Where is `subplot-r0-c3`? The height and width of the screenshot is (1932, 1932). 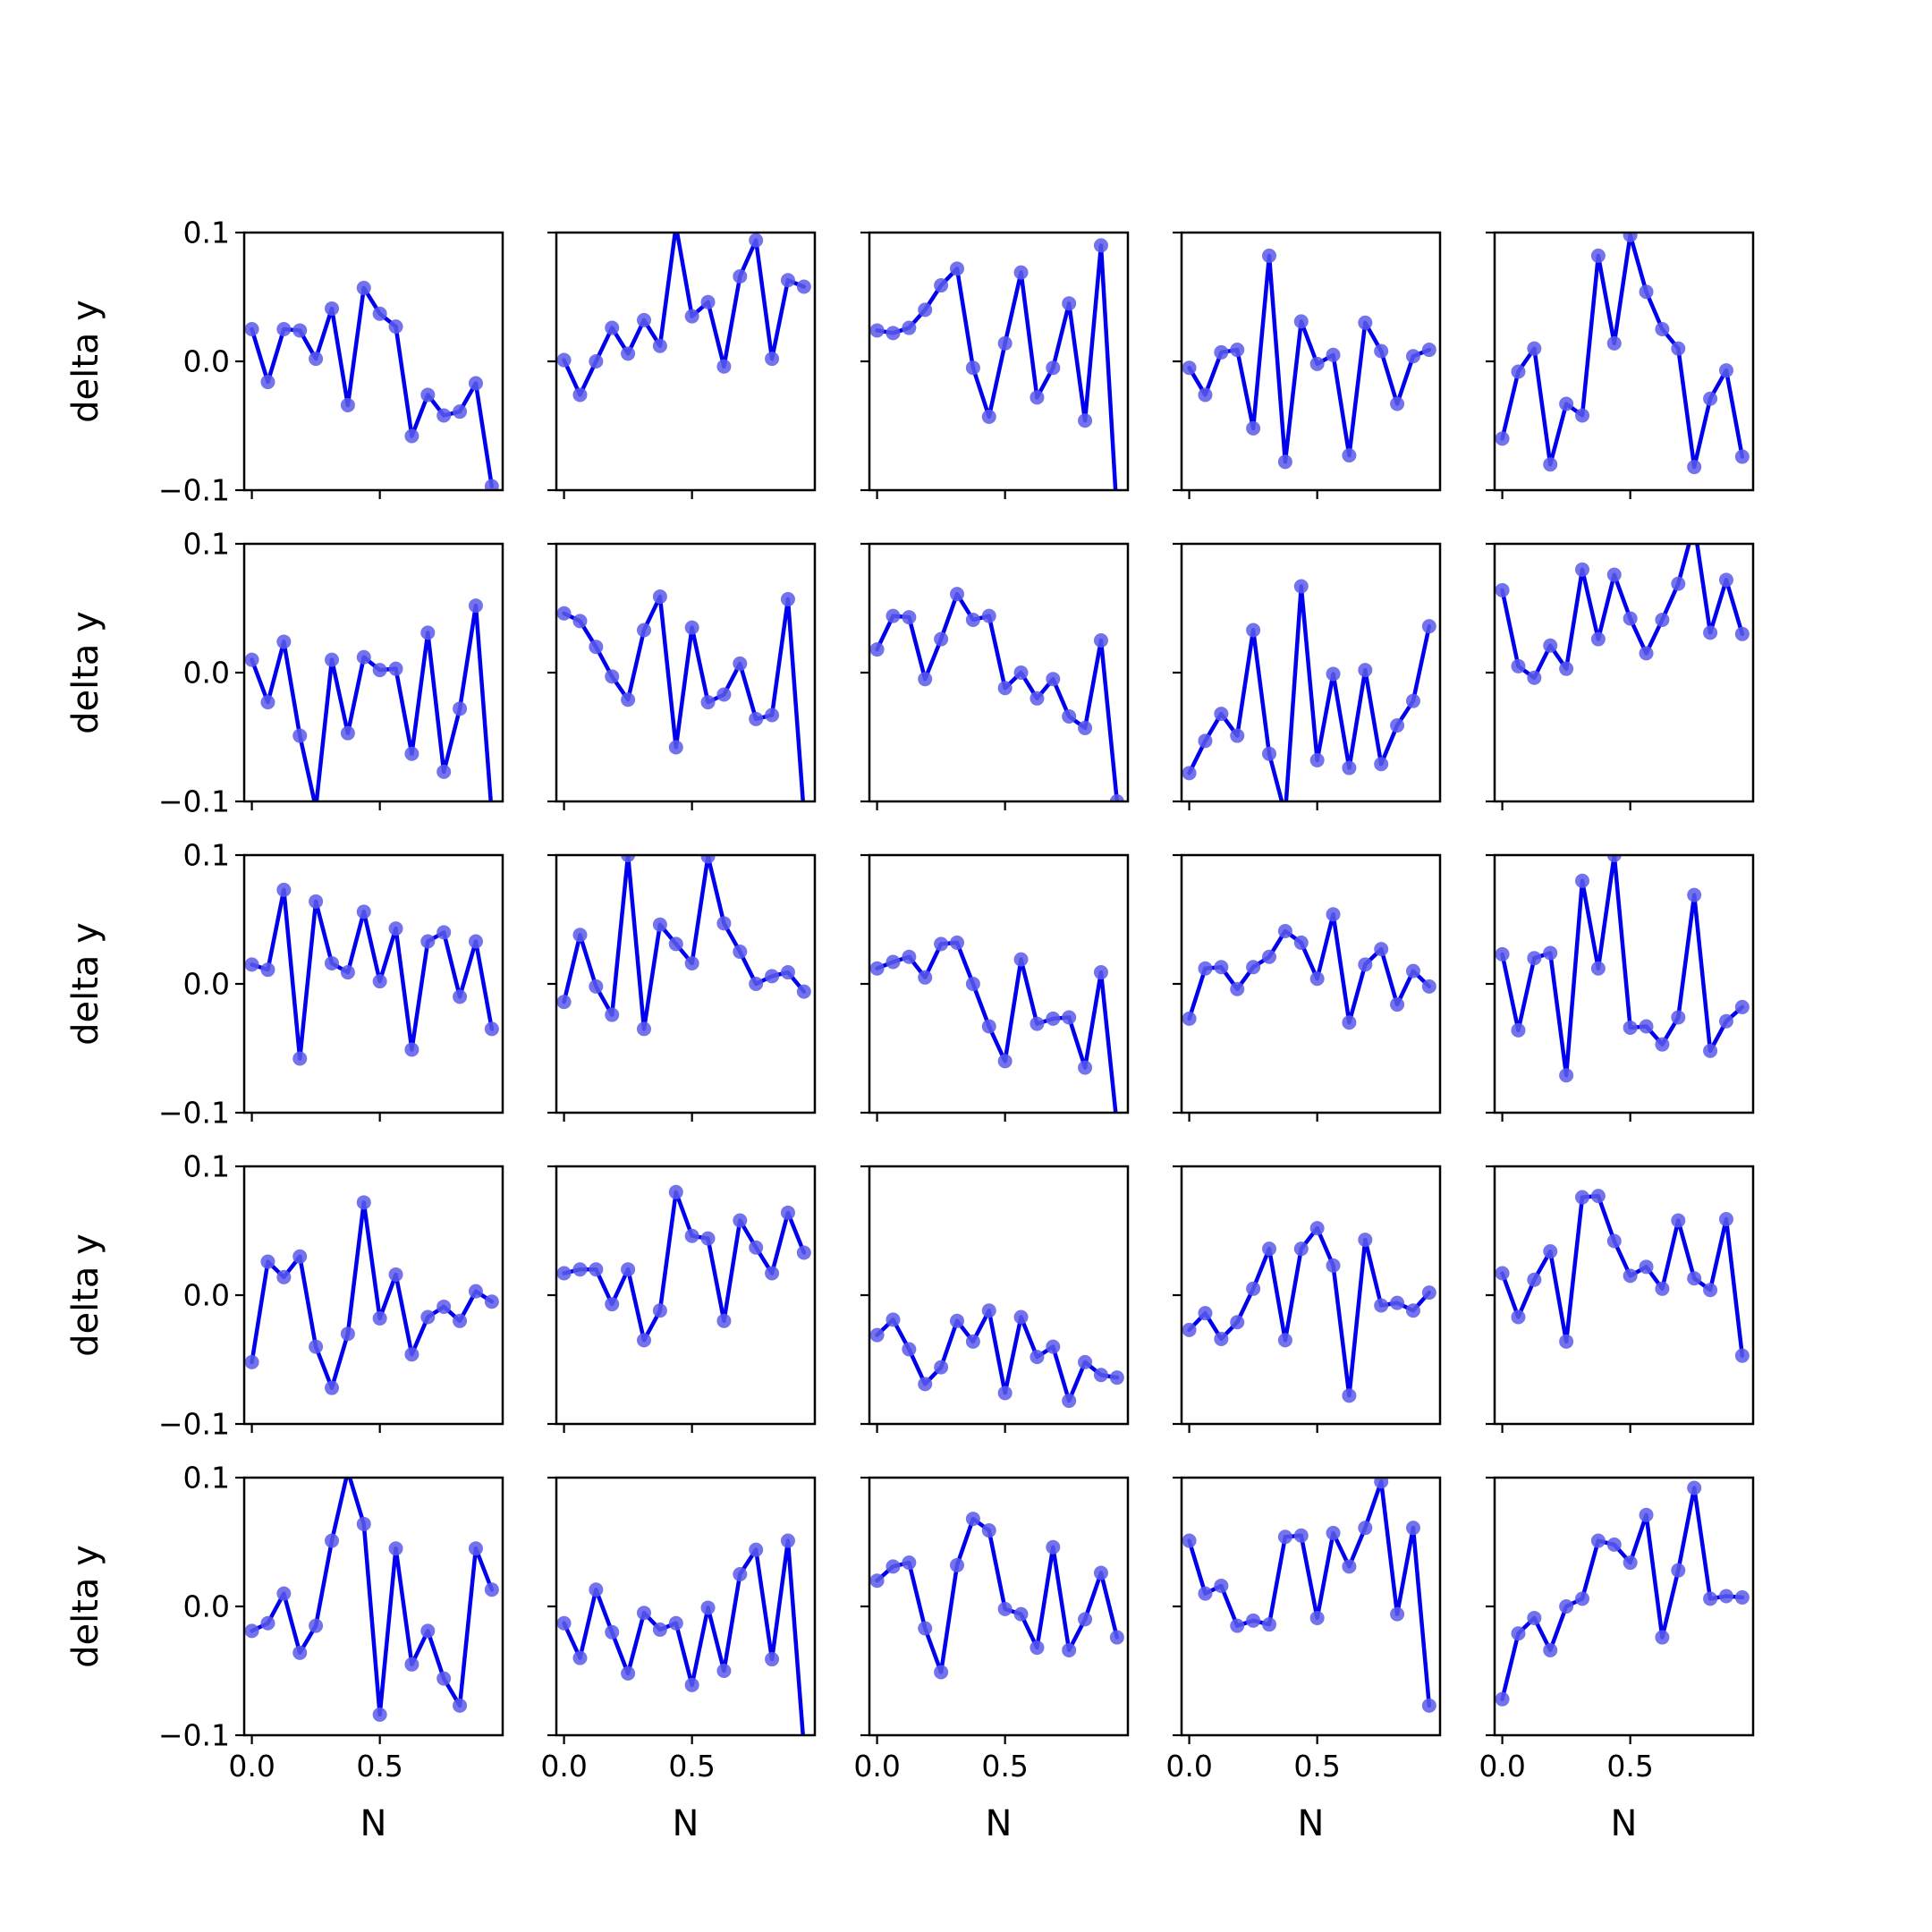
subplot-r0-c3 is located at coordinates (1307, 365).